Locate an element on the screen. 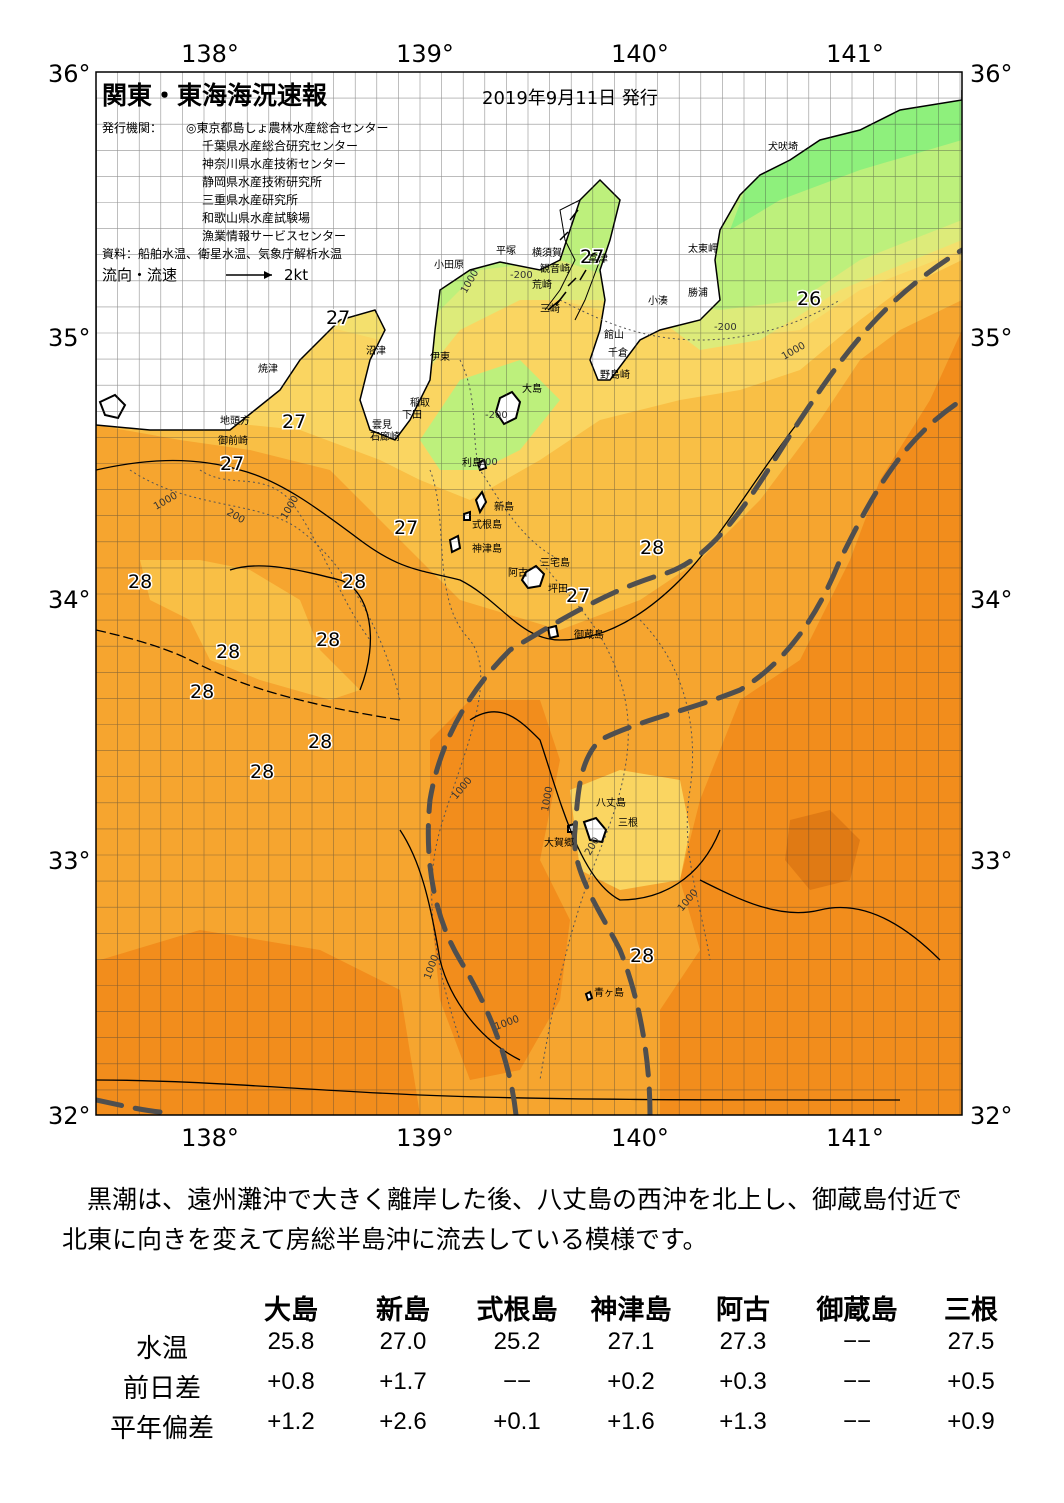 Image resolution: width=1064 pixels, height=1503 pixels. place-label: 大賀郷 is located at coordinates (559, 842).